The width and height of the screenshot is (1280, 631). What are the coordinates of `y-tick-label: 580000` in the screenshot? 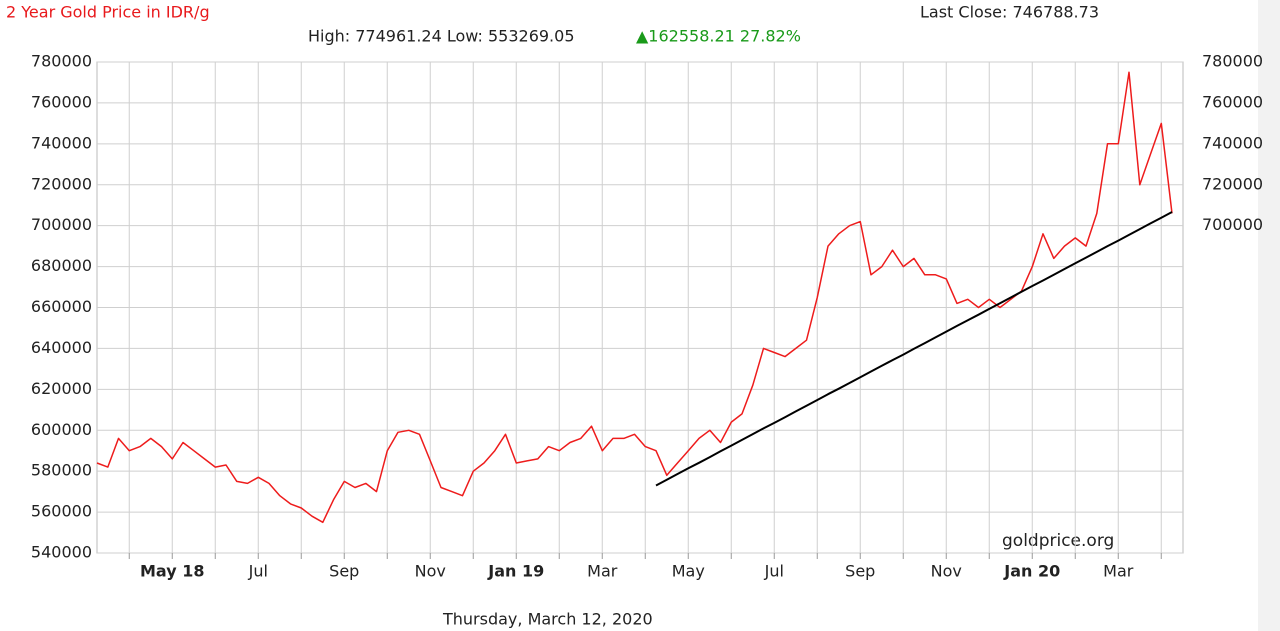 It's located at (61, 470).